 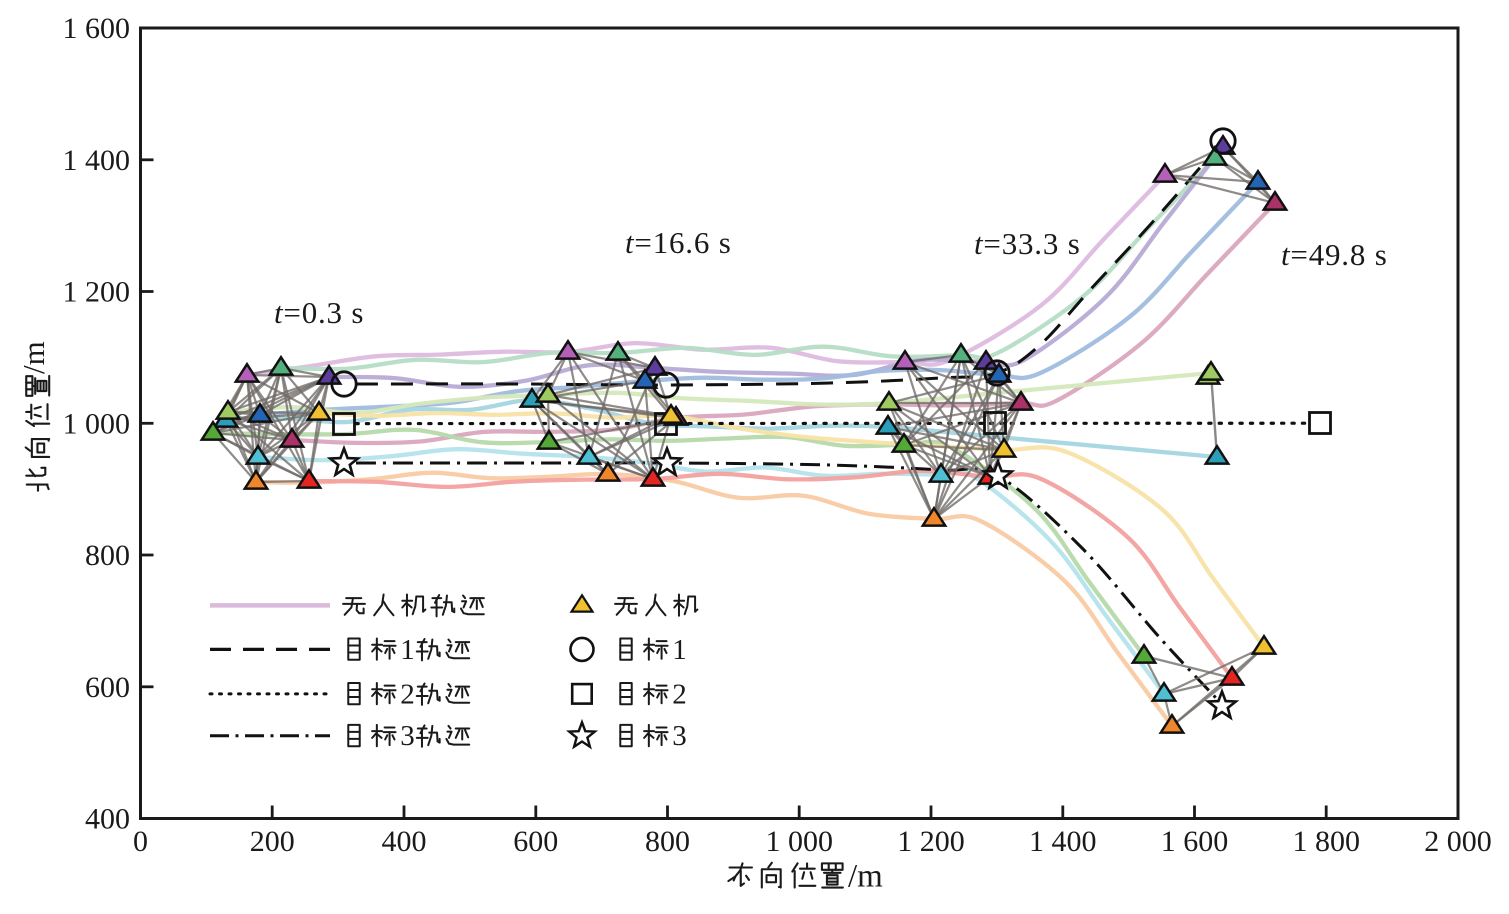 What do you see at coordinates (1027, 243) in the screenshot?
I see `svg-text: t=33.3 s` at bounding box center [1027, 243].